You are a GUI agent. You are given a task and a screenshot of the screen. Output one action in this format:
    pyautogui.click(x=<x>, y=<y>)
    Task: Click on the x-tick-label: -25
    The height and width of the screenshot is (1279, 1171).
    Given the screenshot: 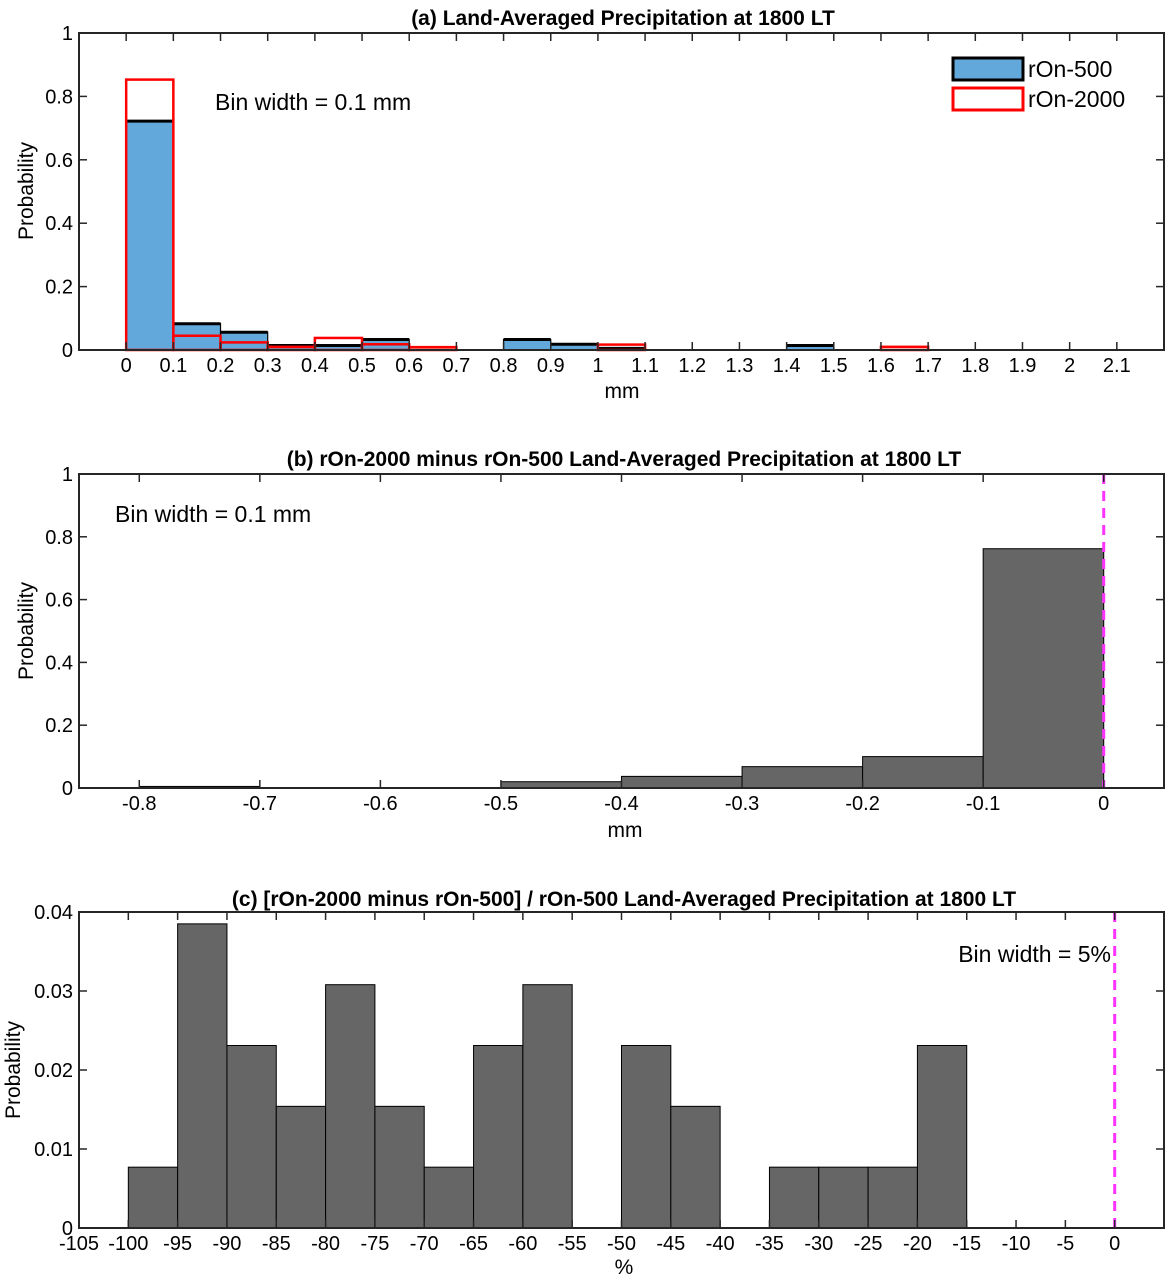 What is the action you would take?
    pyautogui.click(x=868, y=1244)
    